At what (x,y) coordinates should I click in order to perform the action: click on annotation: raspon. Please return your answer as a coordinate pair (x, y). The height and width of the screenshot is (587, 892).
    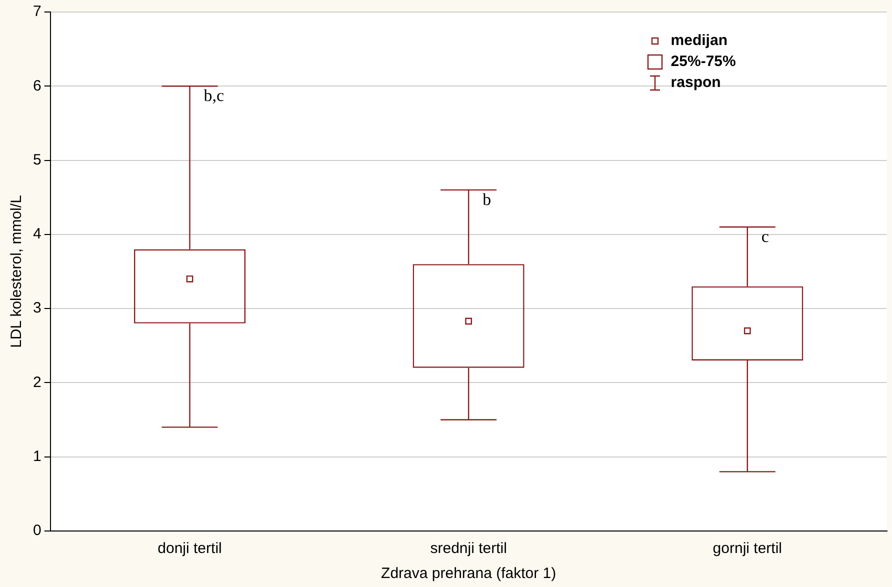
    Looking at the image, I should click on (695, 82).